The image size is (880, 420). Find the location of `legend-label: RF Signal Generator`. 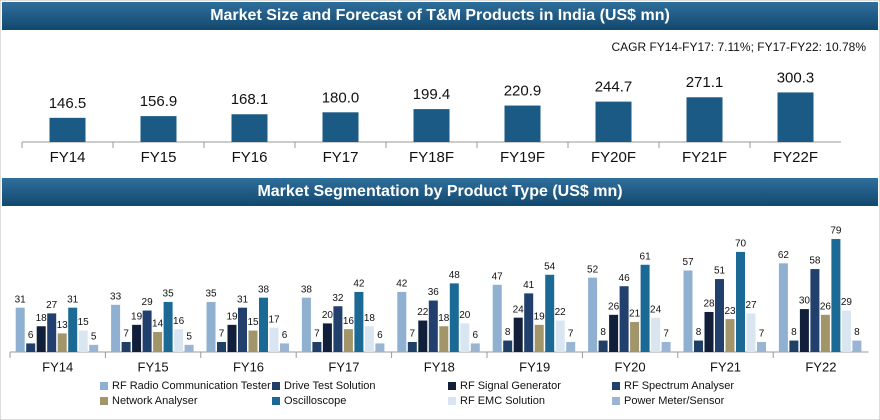

legend-label: RF Signal Generator is located at coordinates (510, 386).